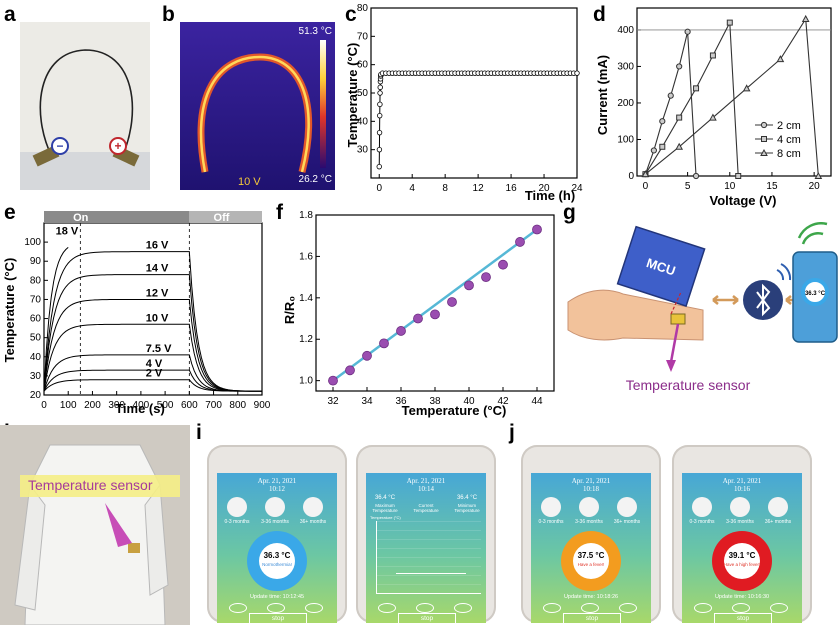  Describe the element at coordinates (306, 381) in the screenshot. I see `chart-f-ytick: 1.0` at that location.